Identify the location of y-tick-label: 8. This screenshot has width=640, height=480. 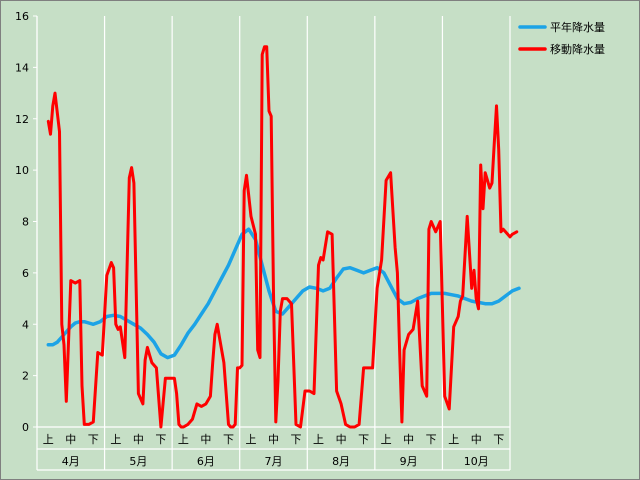
(25, 222).